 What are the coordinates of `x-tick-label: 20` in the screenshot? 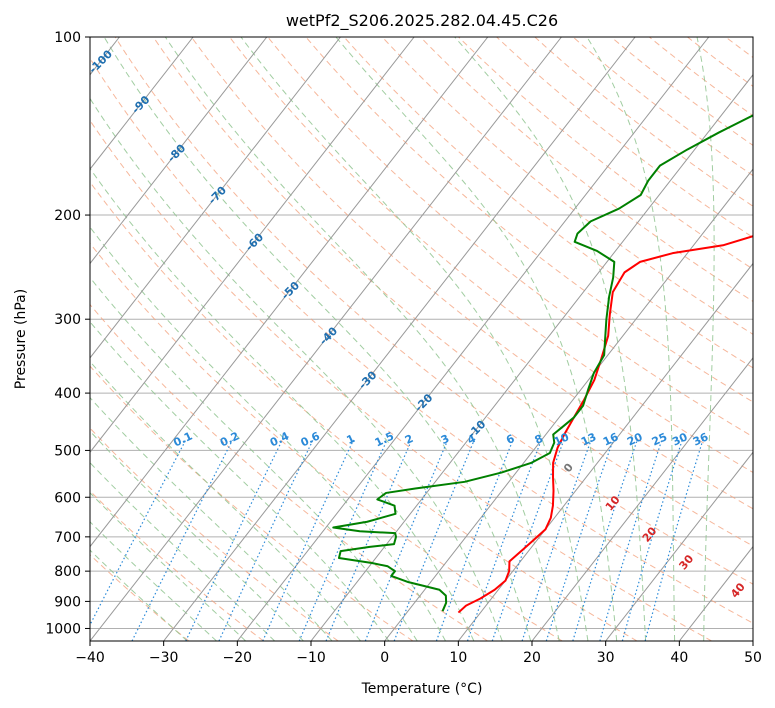 It's located at (532, 658).